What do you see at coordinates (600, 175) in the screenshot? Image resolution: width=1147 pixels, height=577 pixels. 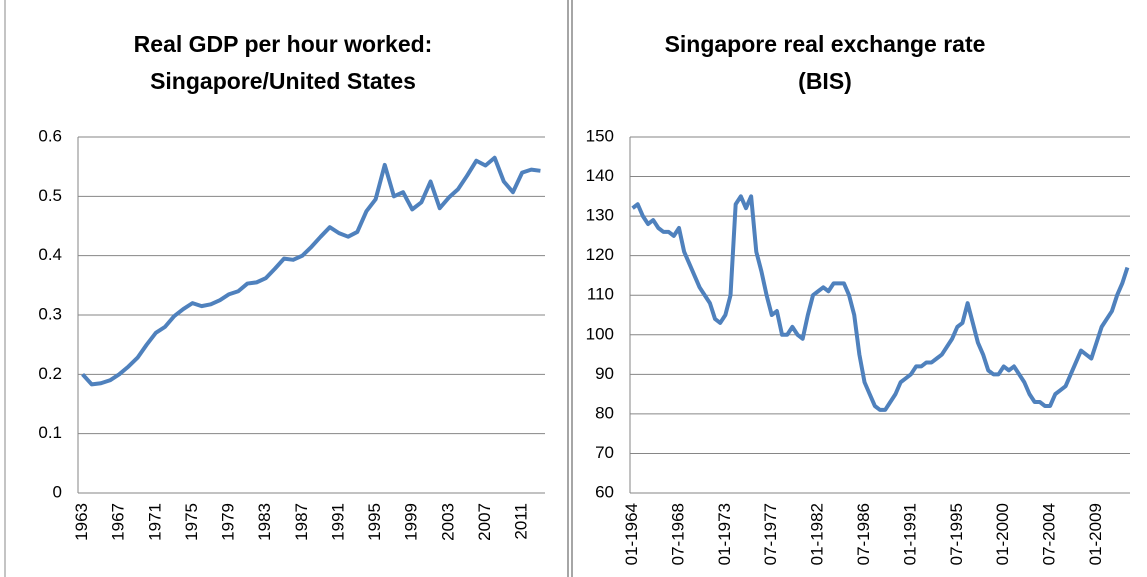 I see `y-tick-label: 140` at bounding box center [600, 175].